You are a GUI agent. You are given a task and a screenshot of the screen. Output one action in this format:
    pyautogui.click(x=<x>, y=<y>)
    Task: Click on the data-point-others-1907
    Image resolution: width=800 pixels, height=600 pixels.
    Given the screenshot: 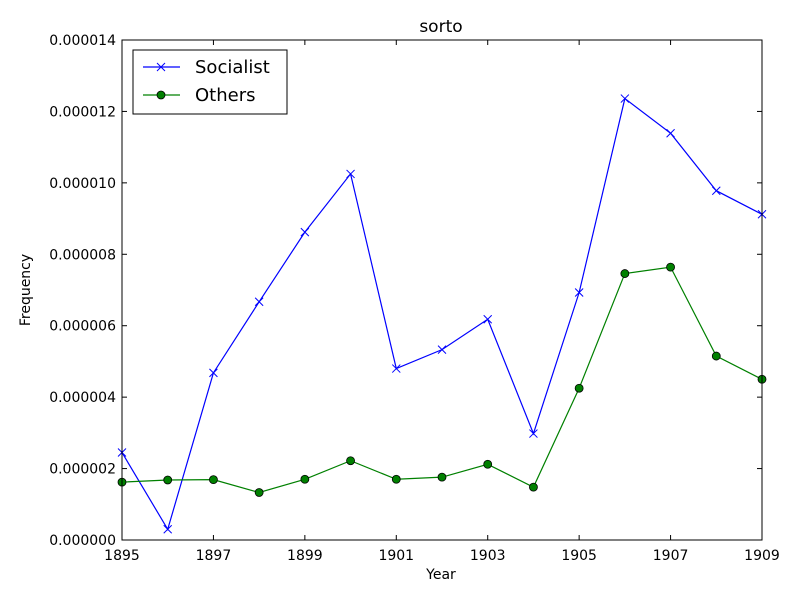 What is the action you would take?
    pyautogui.click(x=670, y=267)
    